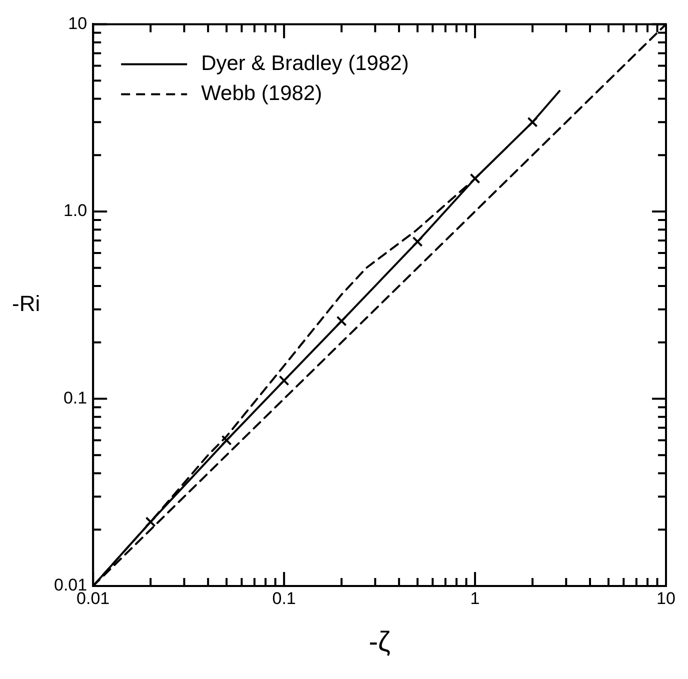 This screenshot has height=679, width=688. Describe the element at coordinates (78, 23) in the screenshot. I see `y-tick-label: 10` at that location.